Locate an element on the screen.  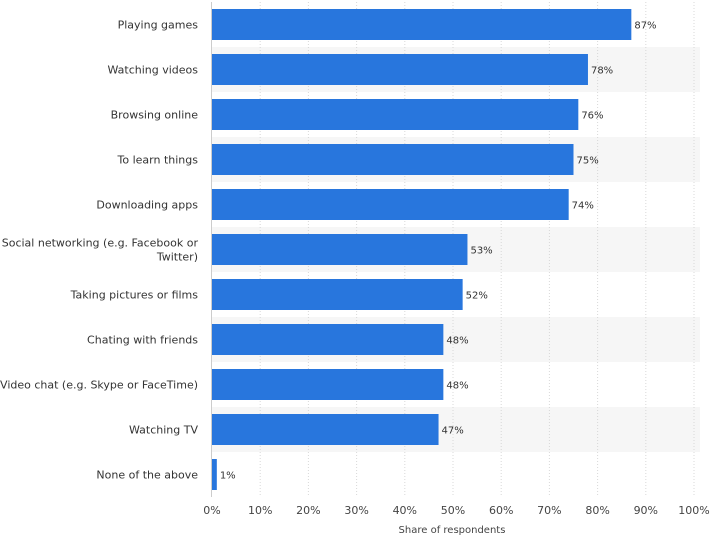
category-label: Watching videos is located at coordinates (152, 70).